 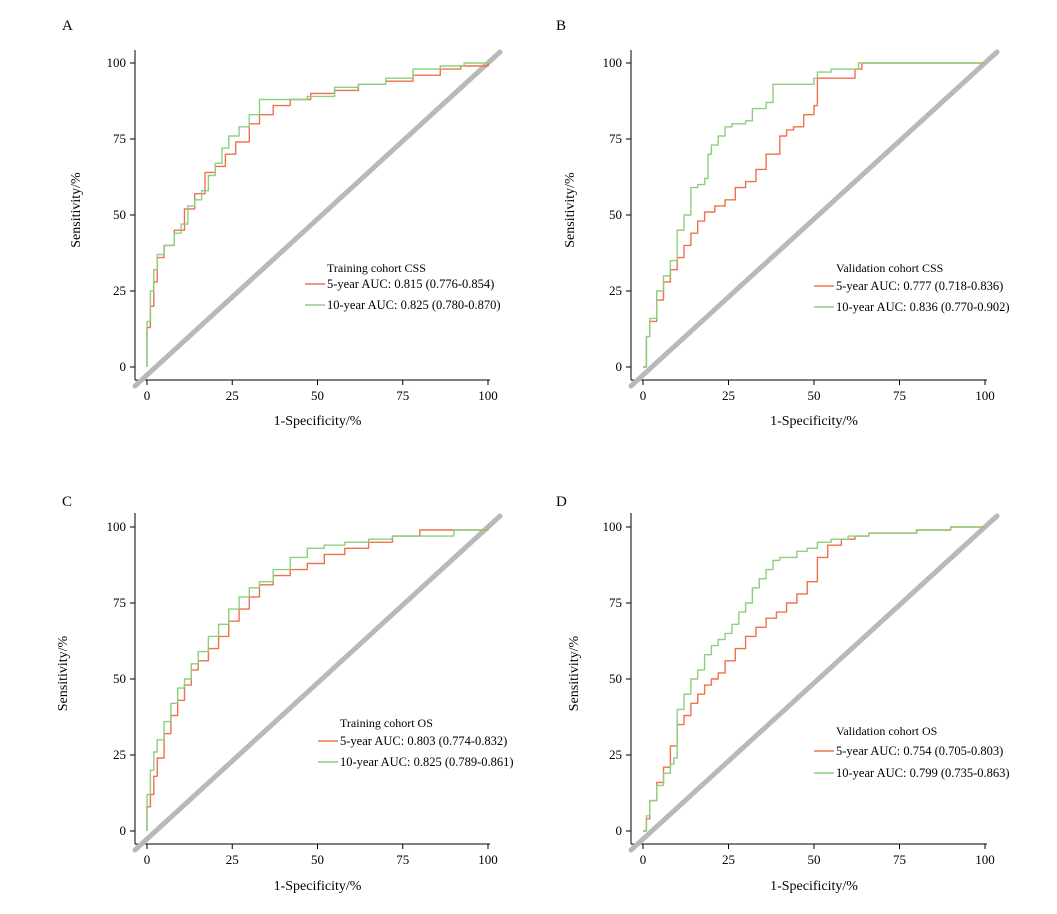 What do you see at coordinates (886, 731) in the screenshot?
I see `legend-title: Validation cohort OS` at bounding box center [886, 731].